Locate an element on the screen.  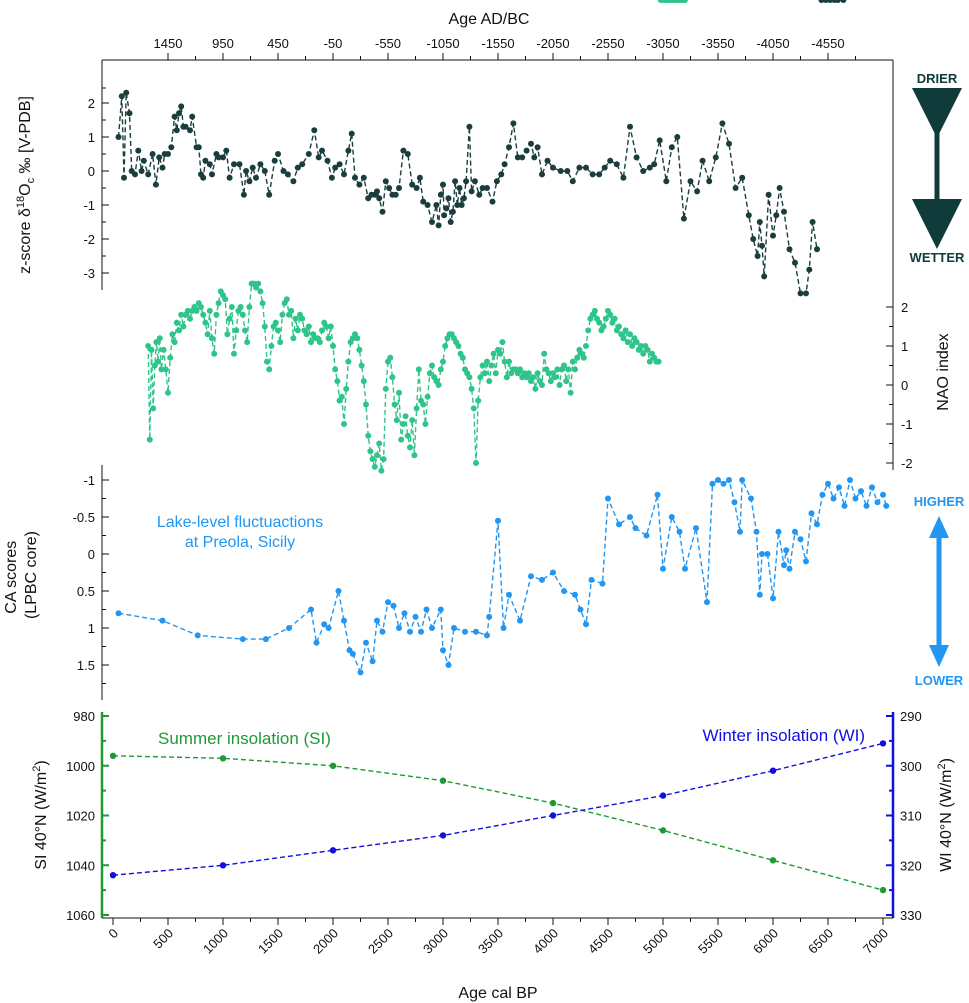
si-y-tick-label: 1000 is located at coordinates (80, 766).